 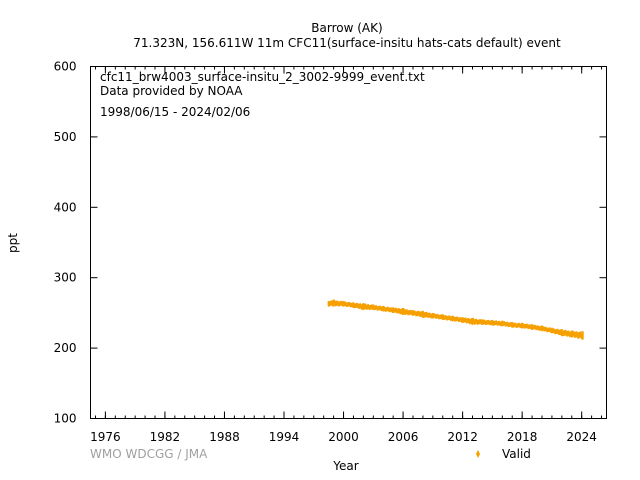 What do you see at coordinates (65, 207) in the screenshot?
I see `y-tick-label: 400` at bounding box center [65, 207].